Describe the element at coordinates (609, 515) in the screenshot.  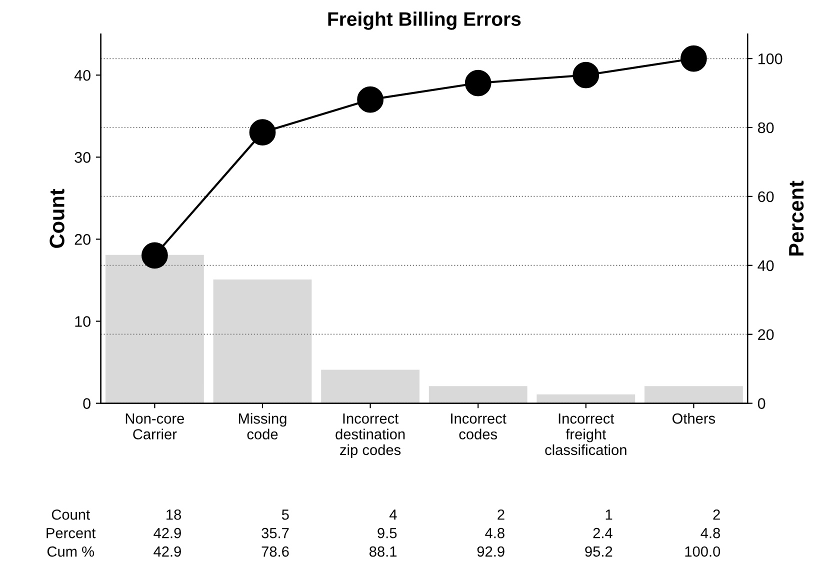
I see `text: 1` at that location.